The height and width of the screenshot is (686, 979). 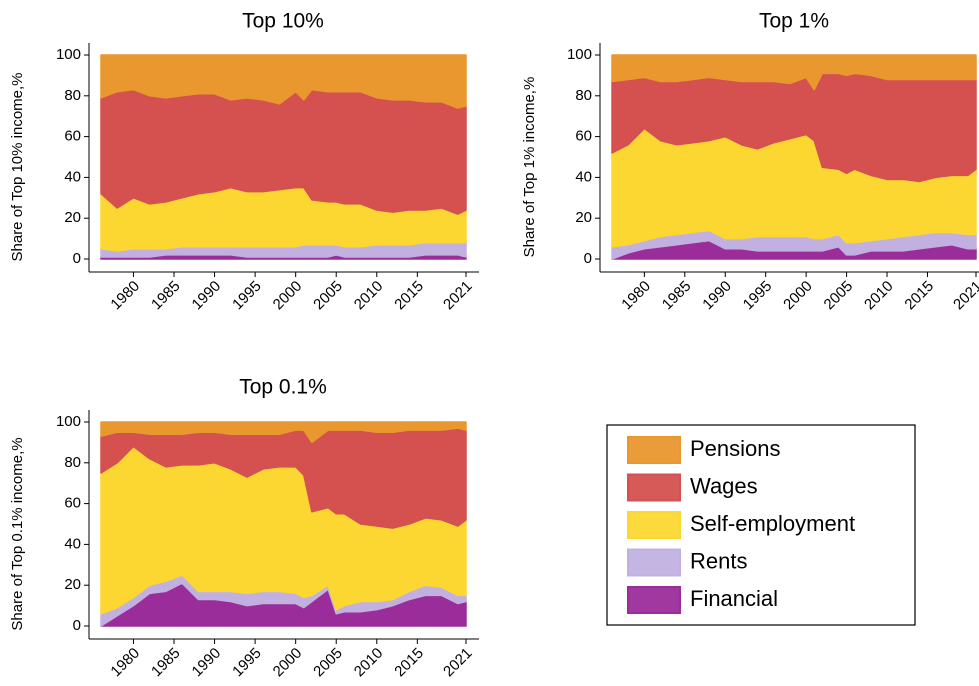 I want to click on y-axis-title: Share of Top 10% income,%, so click(x=17, y=166).